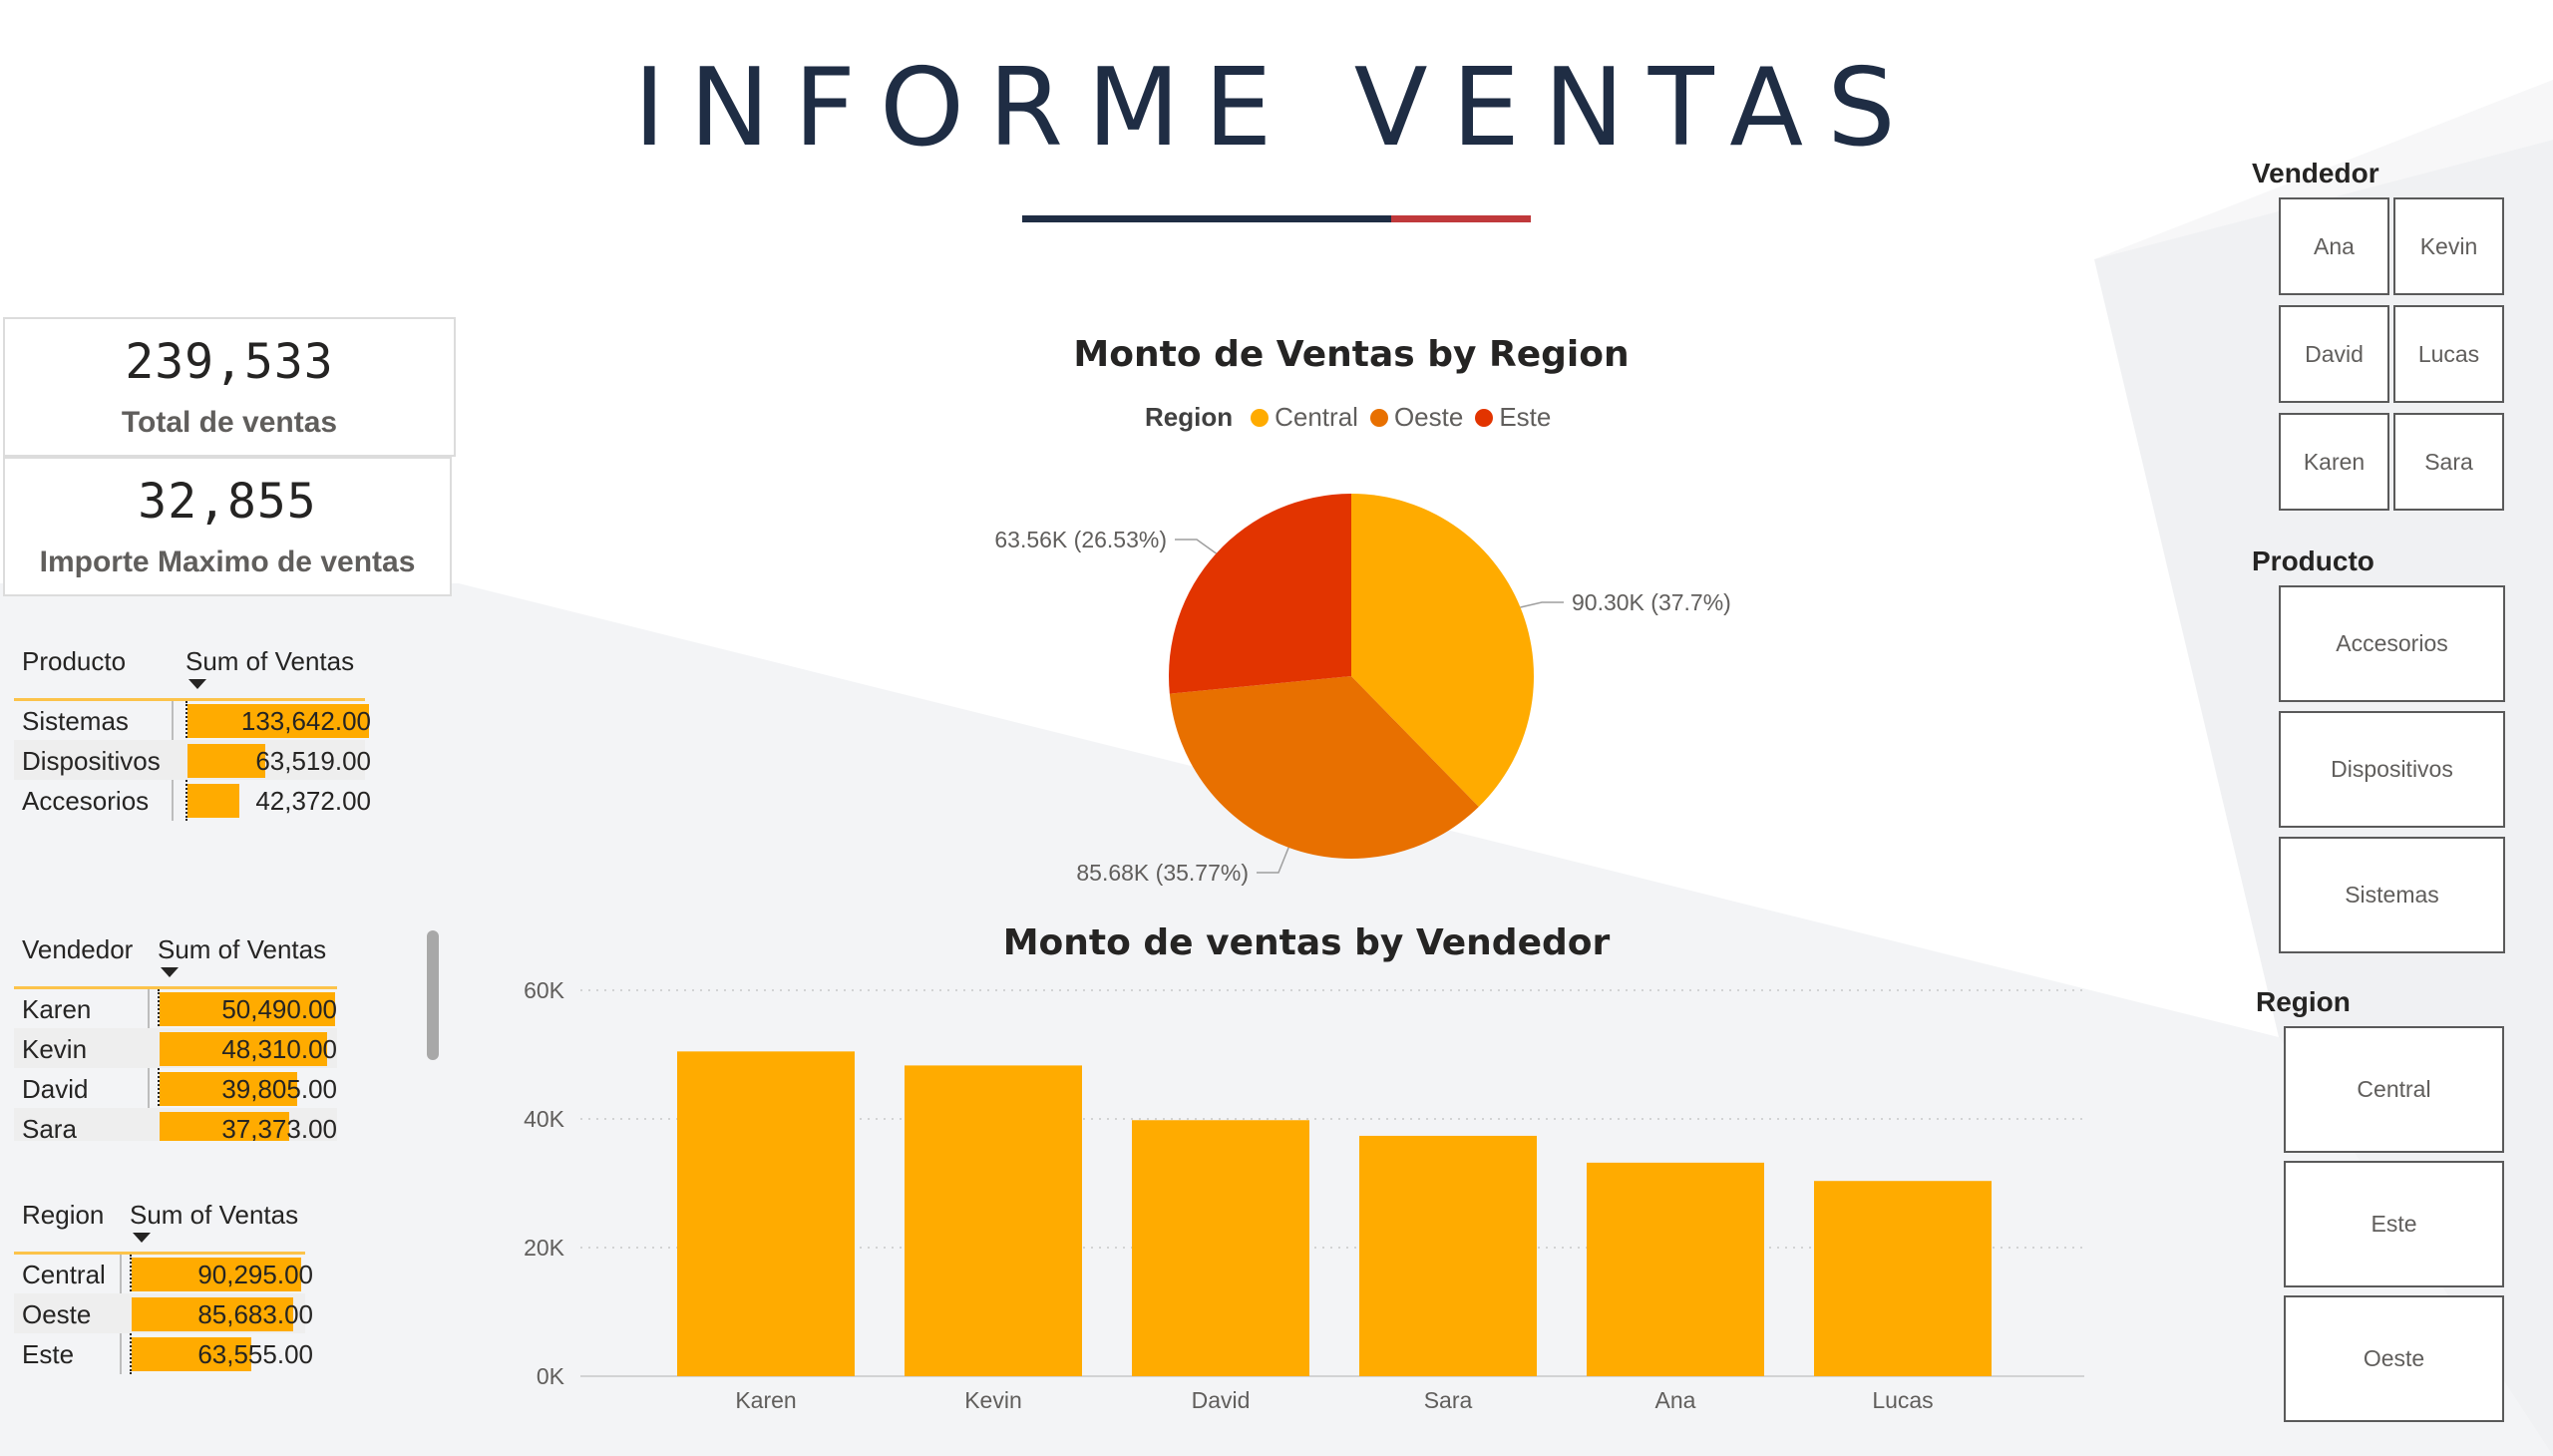 The width and height of the screenshot is (2553, 1456). Describe the element at coordinates (2334, 462) in the screenshot. I see `slicer-item-karen: Karen` at that location.